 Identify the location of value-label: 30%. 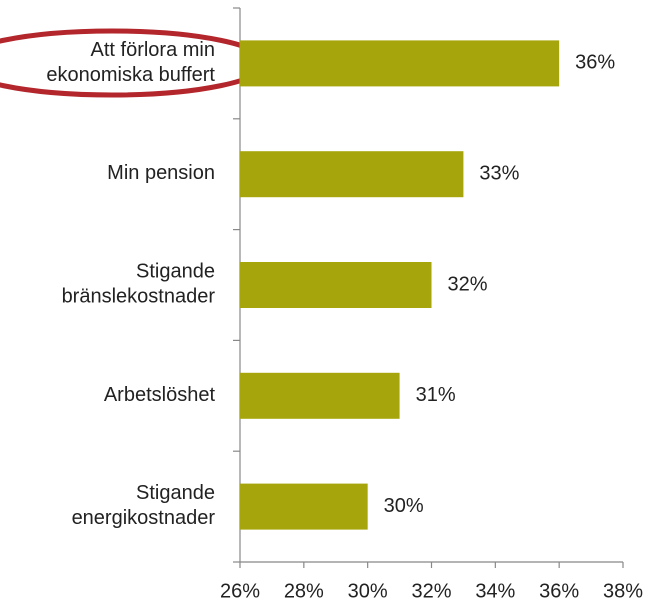
(404, 506).